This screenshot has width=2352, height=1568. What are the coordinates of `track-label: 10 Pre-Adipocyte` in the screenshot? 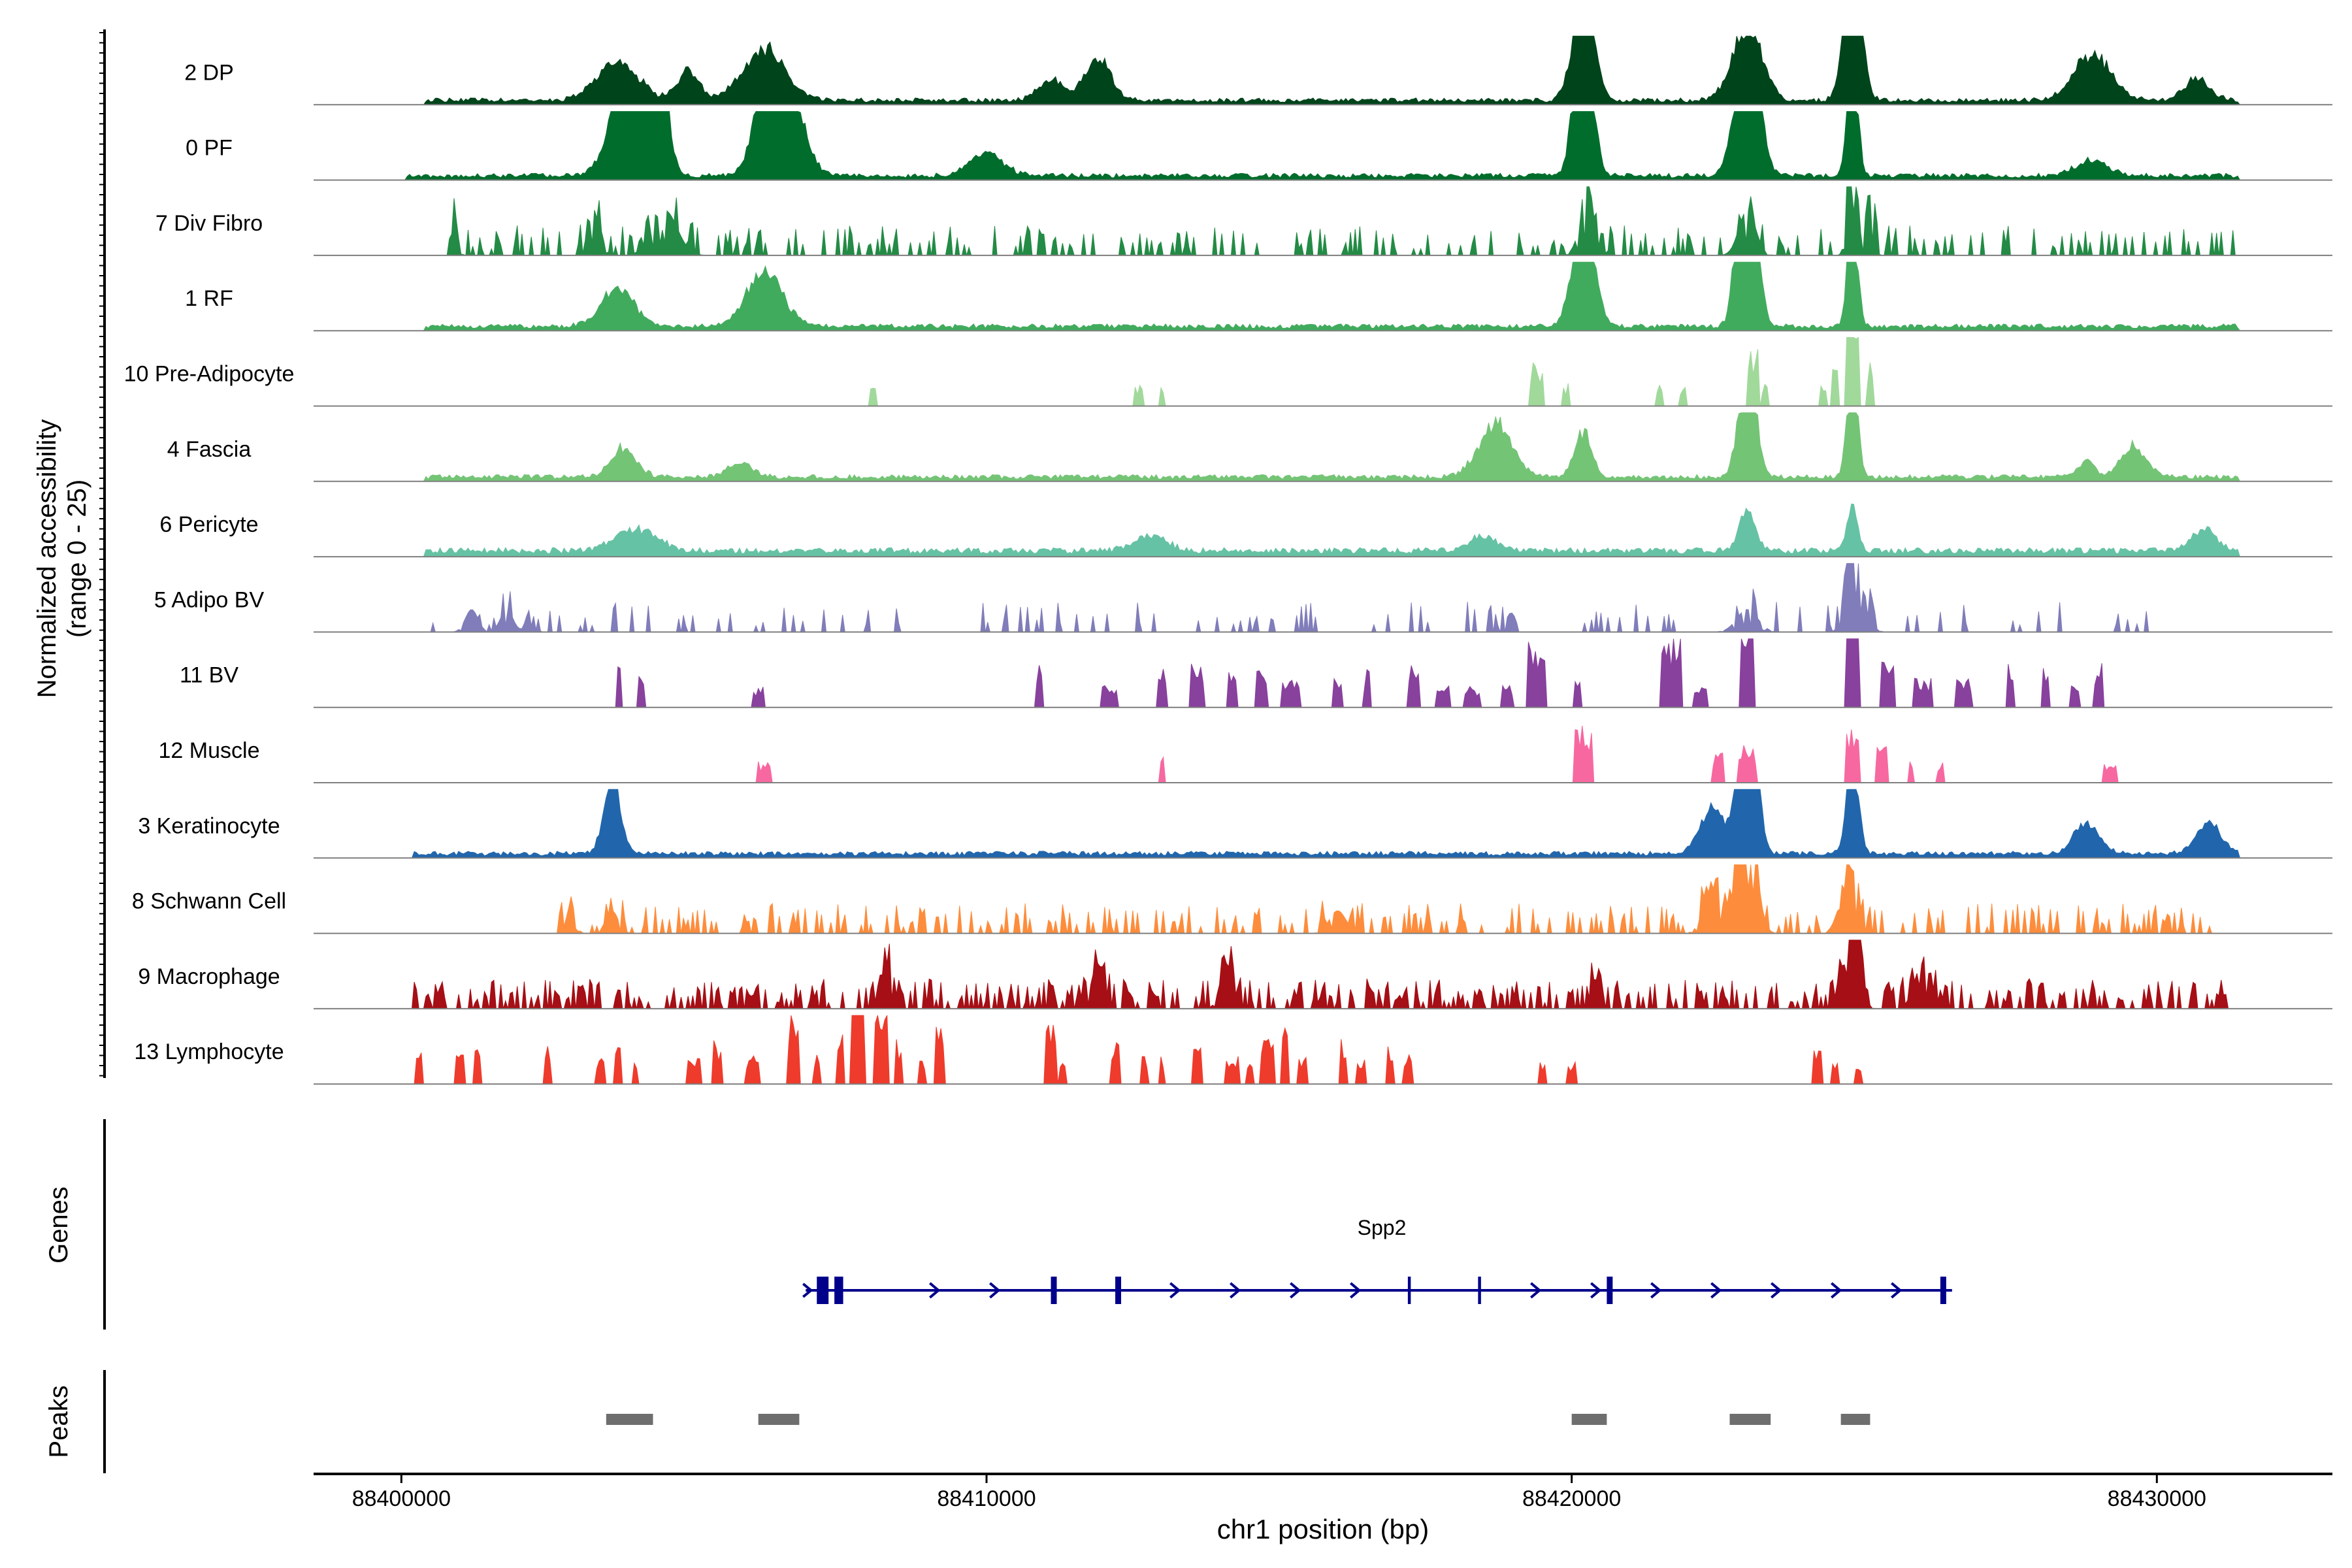 It's located at (209, 374).